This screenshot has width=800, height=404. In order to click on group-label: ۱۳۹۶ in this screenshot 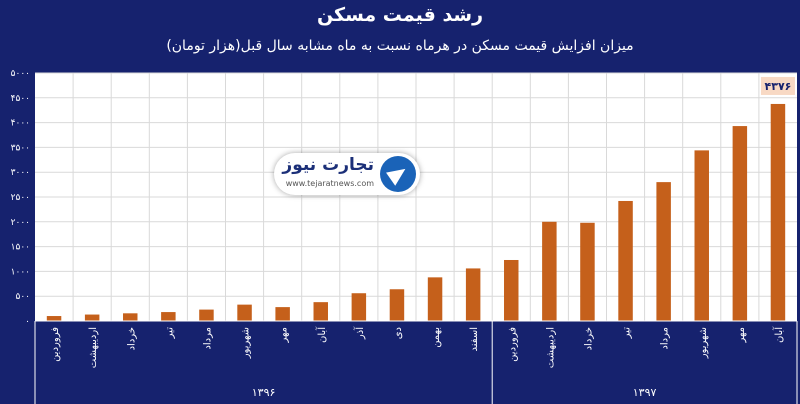, I will do `click(264, 392)`.